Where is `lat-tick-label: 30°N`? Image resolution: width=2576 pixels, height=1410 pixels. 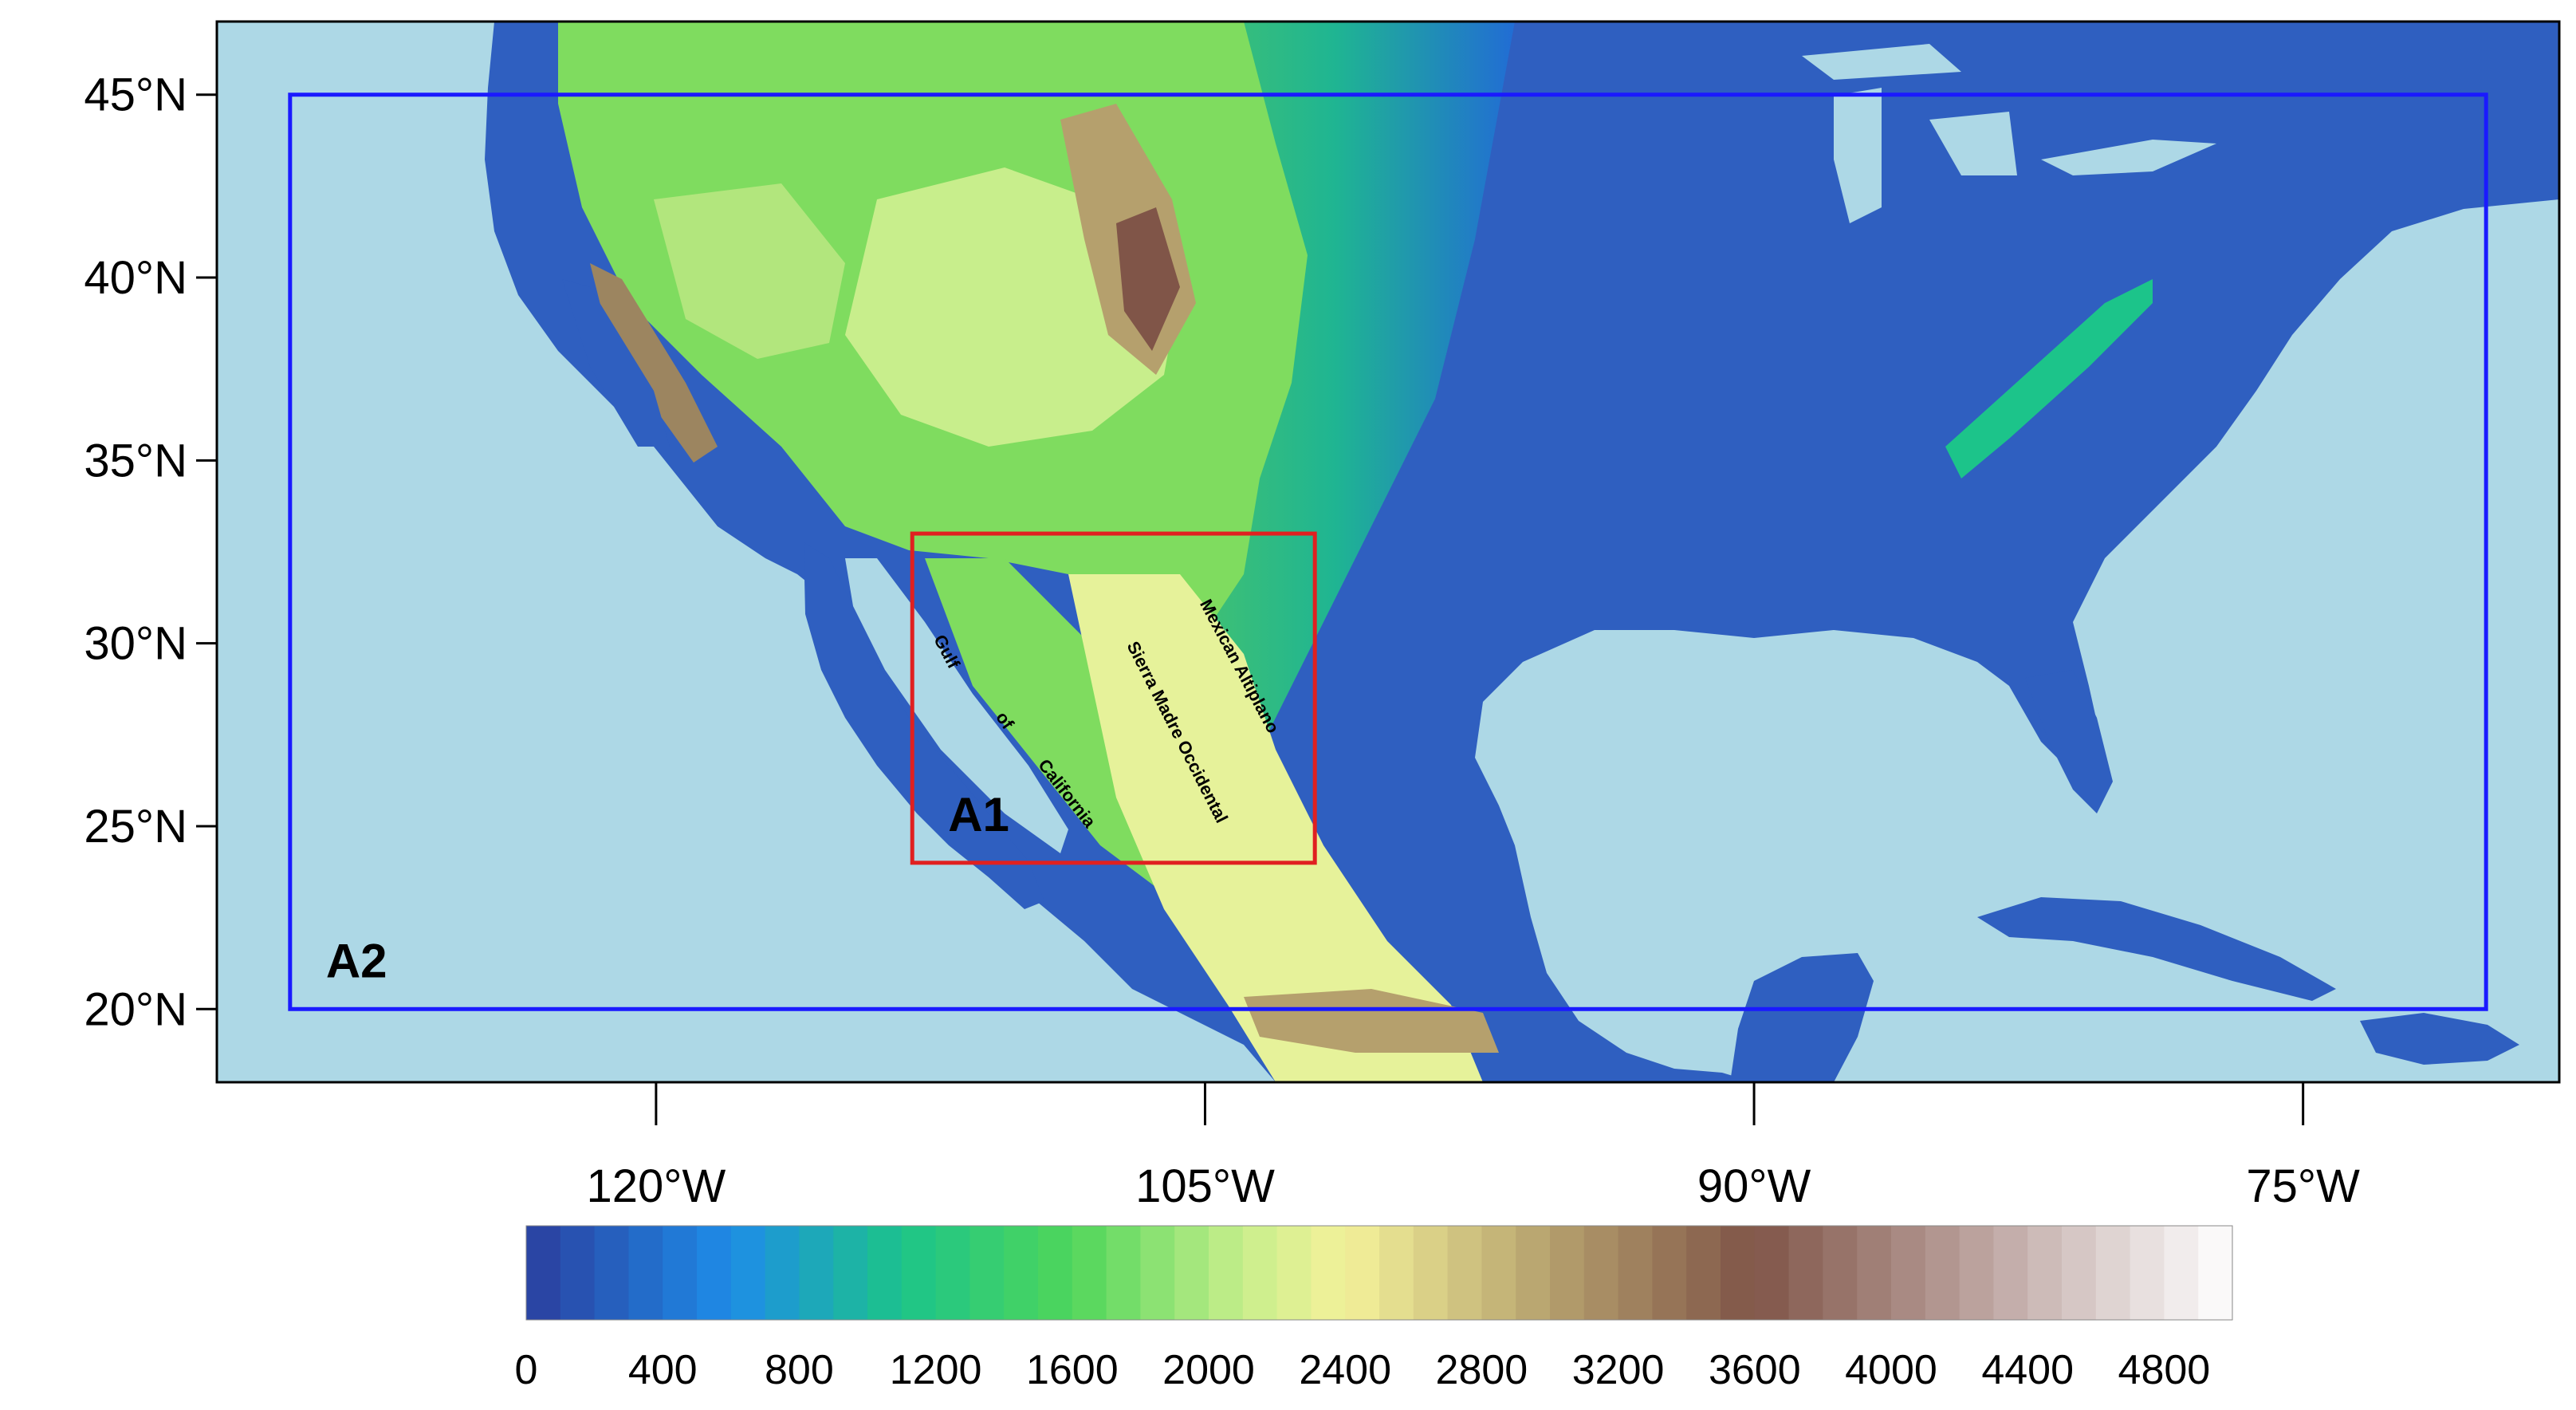 lat-tick-label: 30°N is located at coordinates (135, 644).